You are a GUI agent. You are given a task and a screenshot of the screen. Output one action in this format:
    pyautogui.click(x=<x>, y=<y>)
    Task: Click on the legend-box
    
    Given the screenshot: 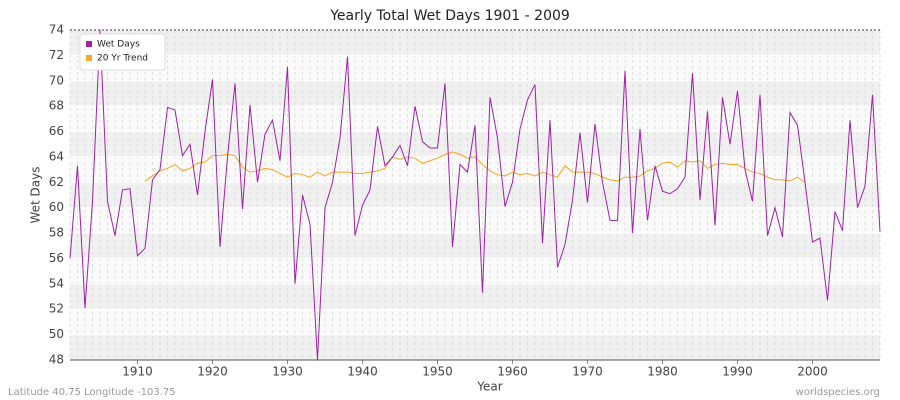 What is the action you would take?
    pyautogui.click(x=122, y=52)
    